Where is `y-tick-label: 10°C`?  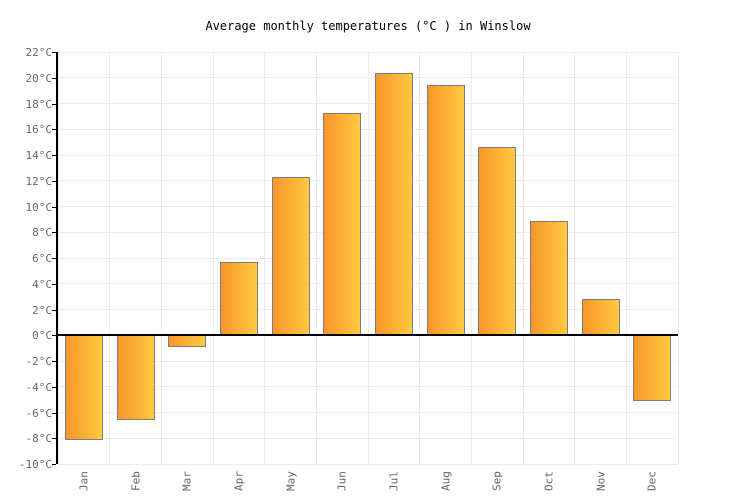 y-tick-label: 10°C is located at coordinates (39, 207).